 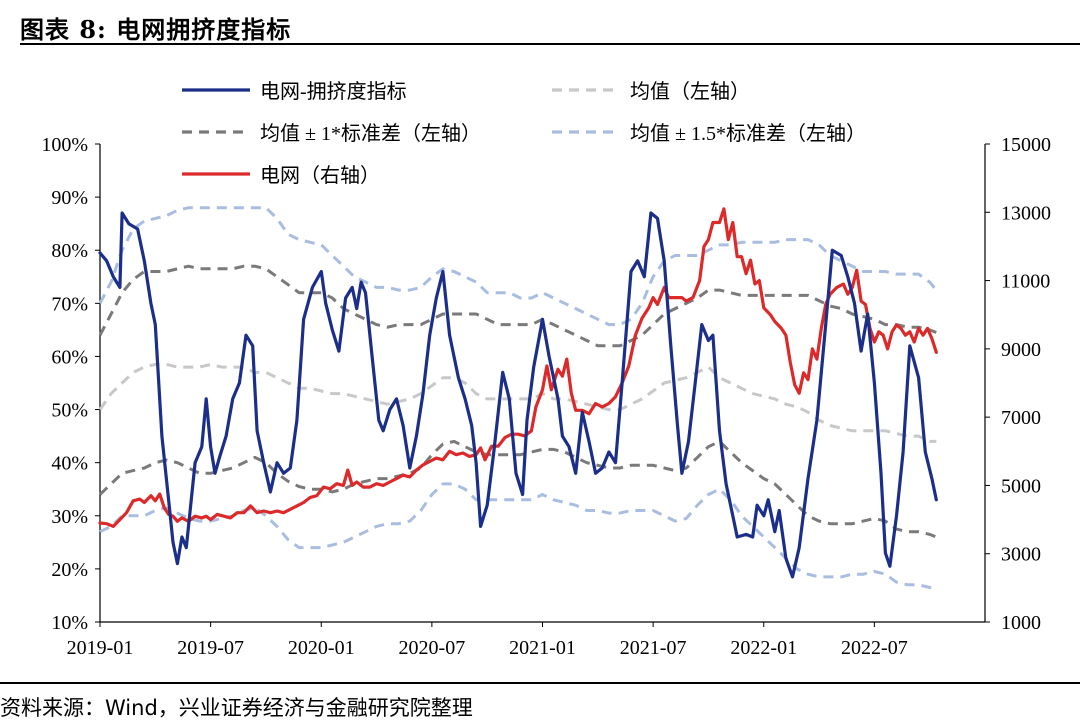 What do you see at coordinates (236, 708) in the screenshot?
I see `source-note: 资料来源：Wind，兴业证券经济与金融研究院整理` at bounding box center [236, 708].